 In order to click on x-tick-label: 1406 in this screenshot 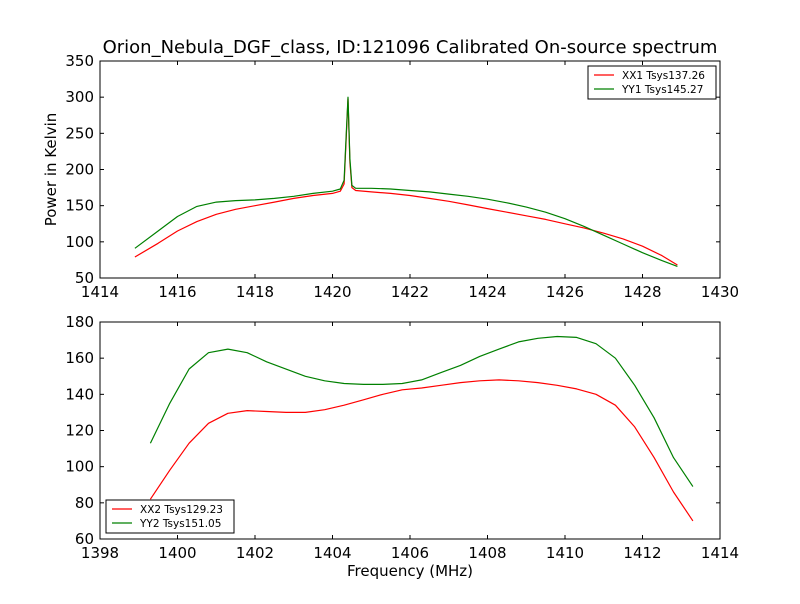, I will do `click(410, 553)`.